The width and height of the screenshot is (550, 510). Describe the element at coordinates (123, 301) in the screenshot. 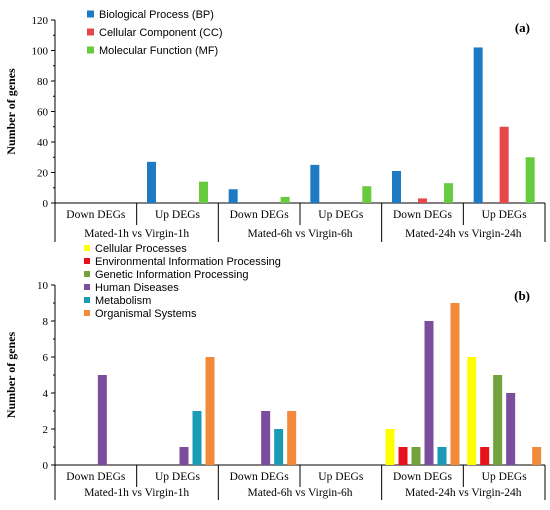

I see `legend-label: Metabolism` at that location.